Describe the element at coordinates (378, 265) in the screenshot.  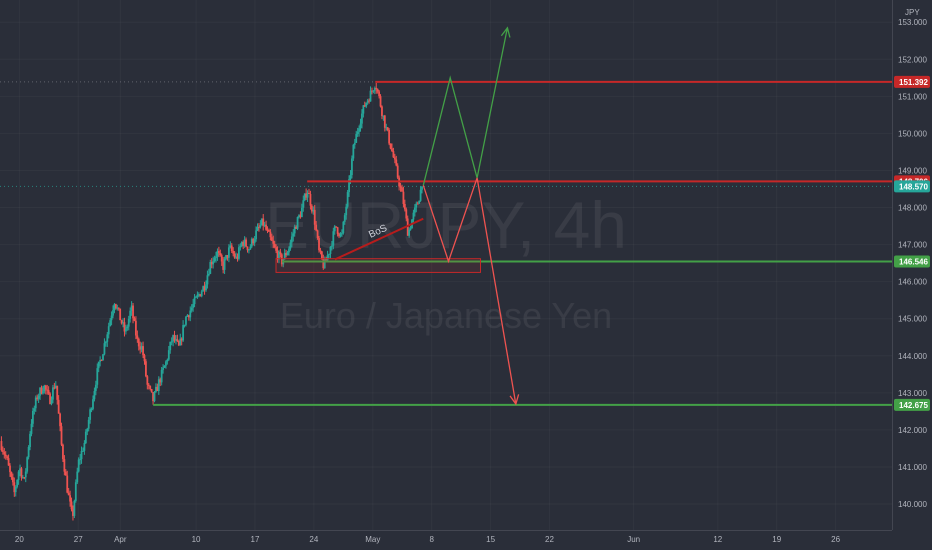
I see `demand-zone-box` at that location.